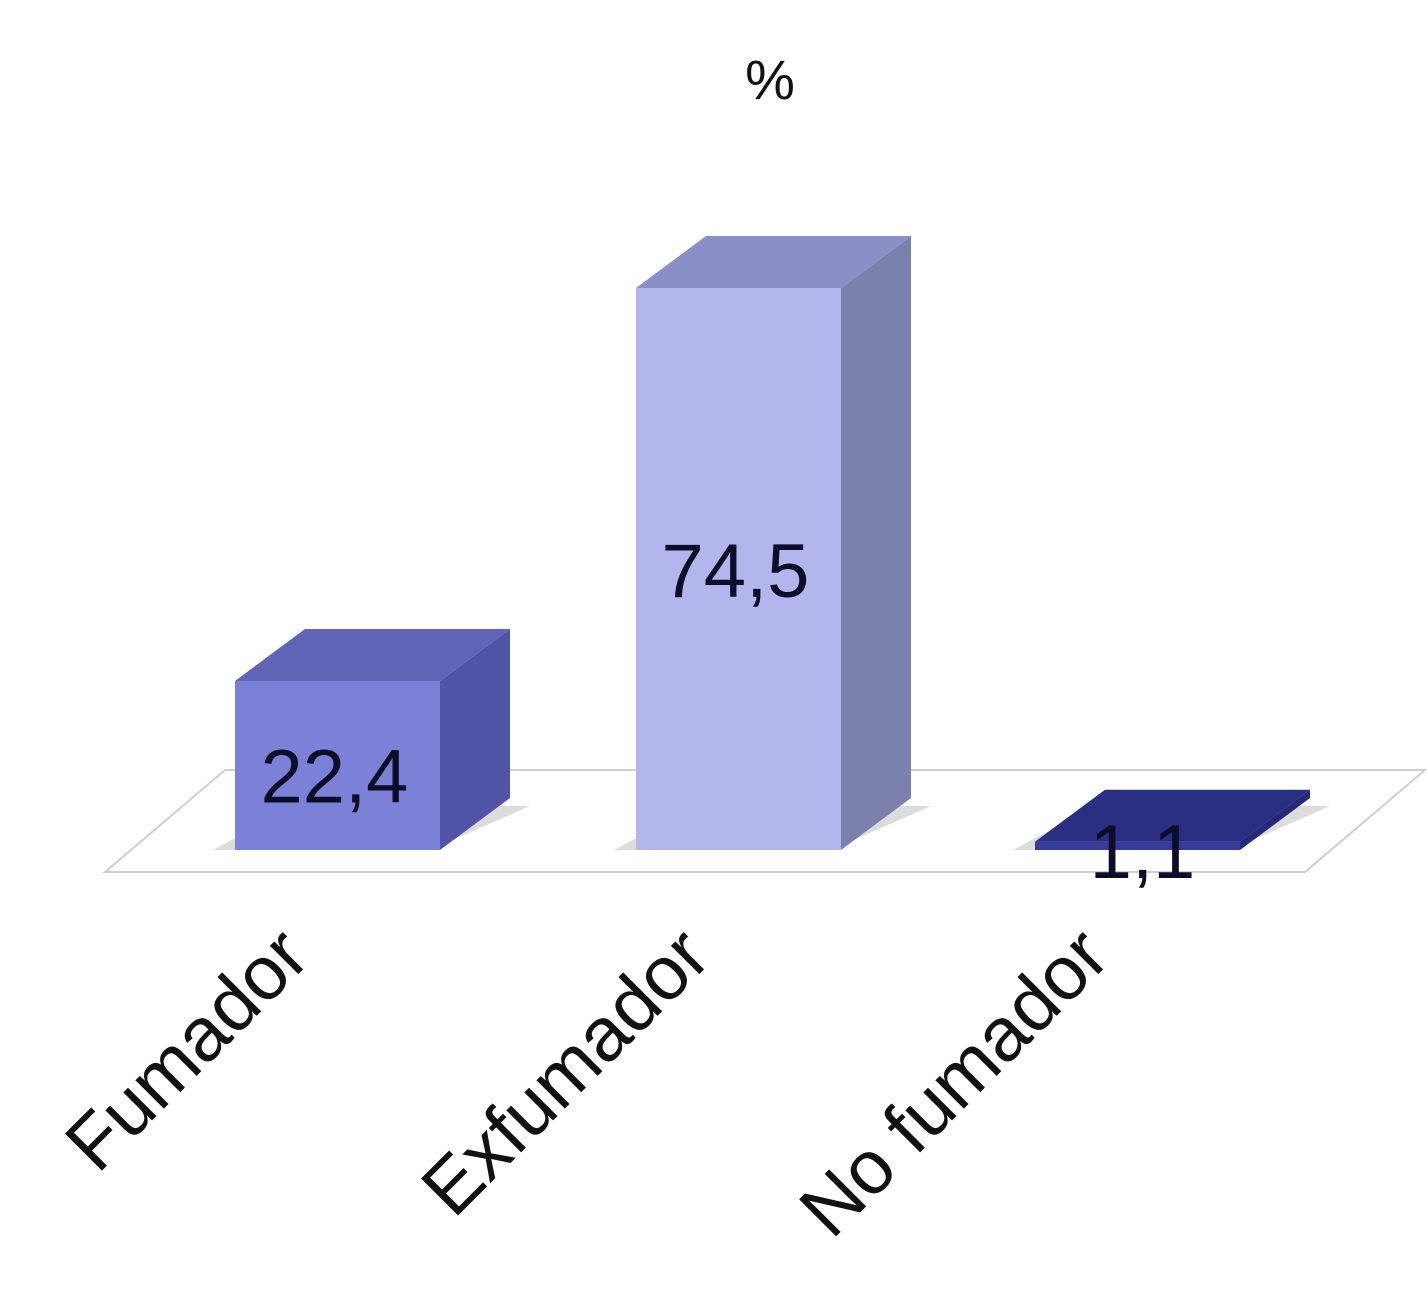 The width and height of the screenshot is (1427, 1290). Describe the element at coordinates (186, 1049) in the screenshot. I see `category-label-fumador: Fumador` at that location.